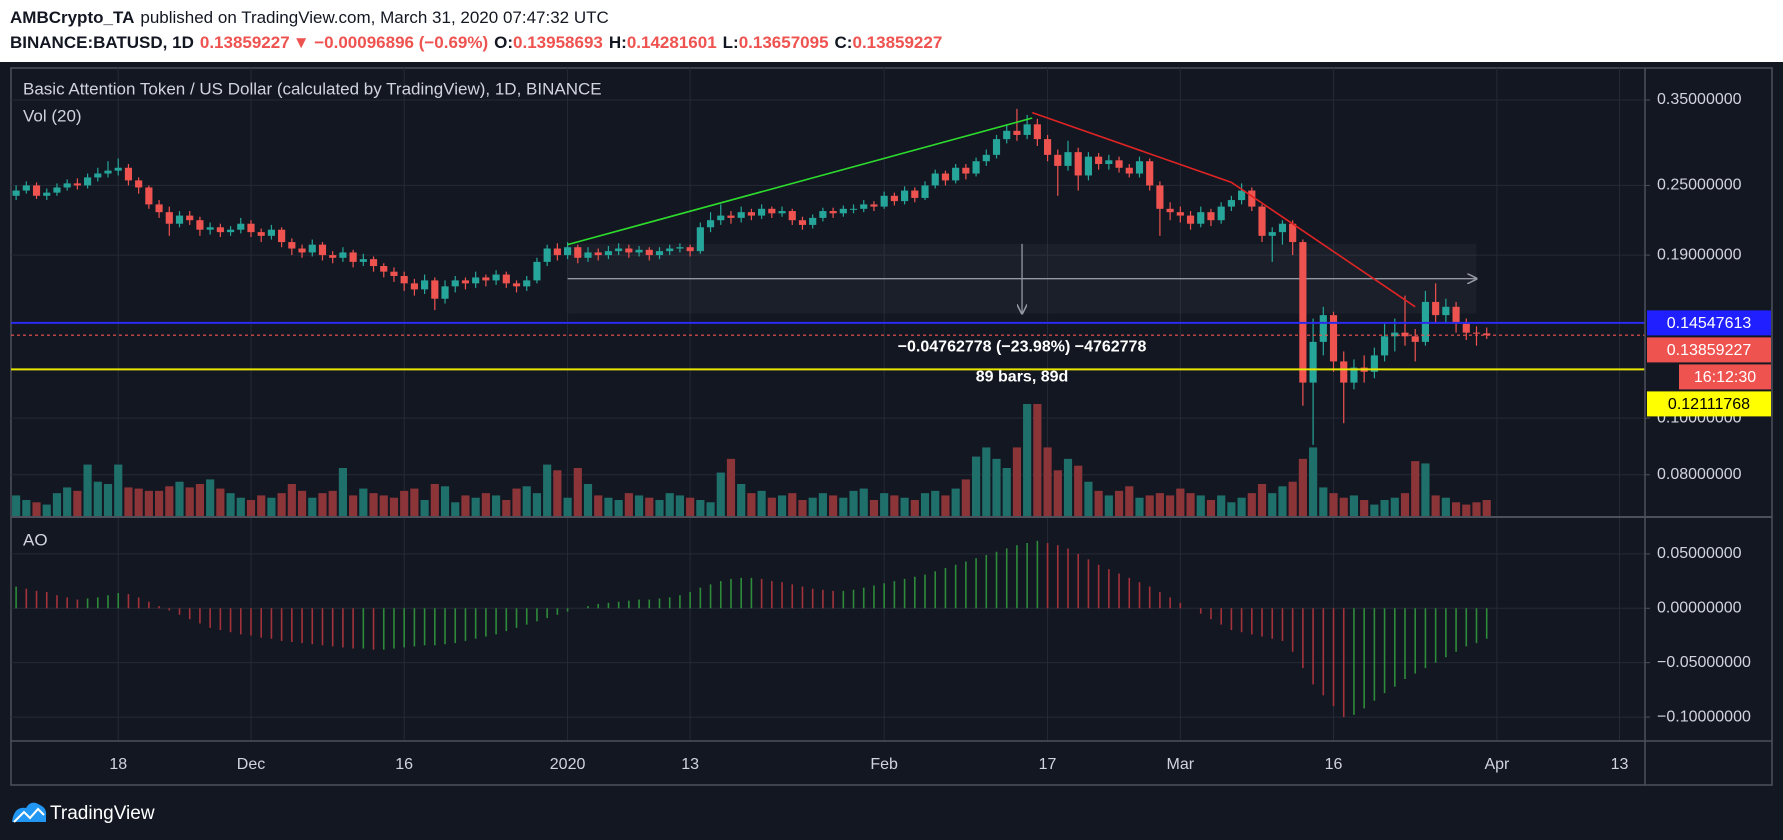 The width and height of the screenshot is (1783, 840). I want to click on y-tick-label: −0.05000000, so click(1704, 662).